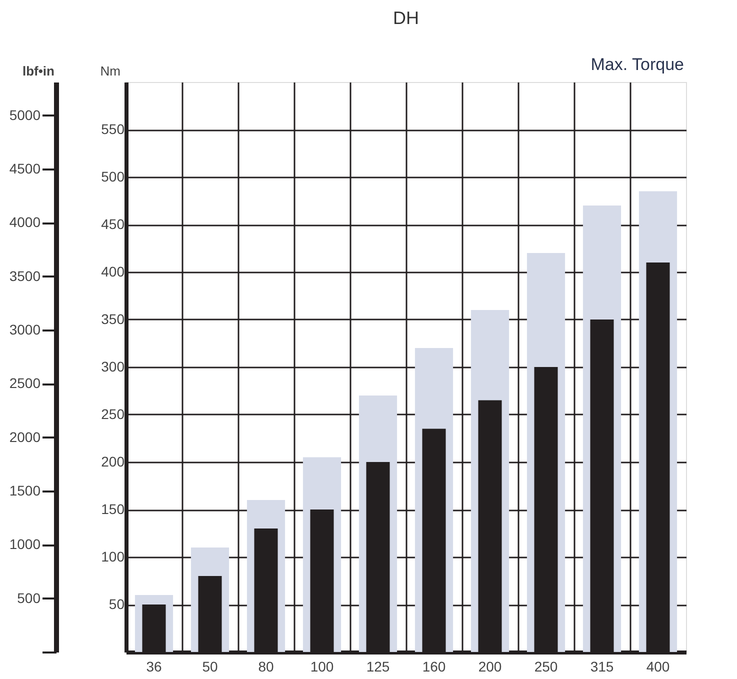 The image size is (737, 679). What do you see at coordinates (25, 222) in the screenshot?
I see `y2-tick-label: 4000` at bounding box center [25, 222].